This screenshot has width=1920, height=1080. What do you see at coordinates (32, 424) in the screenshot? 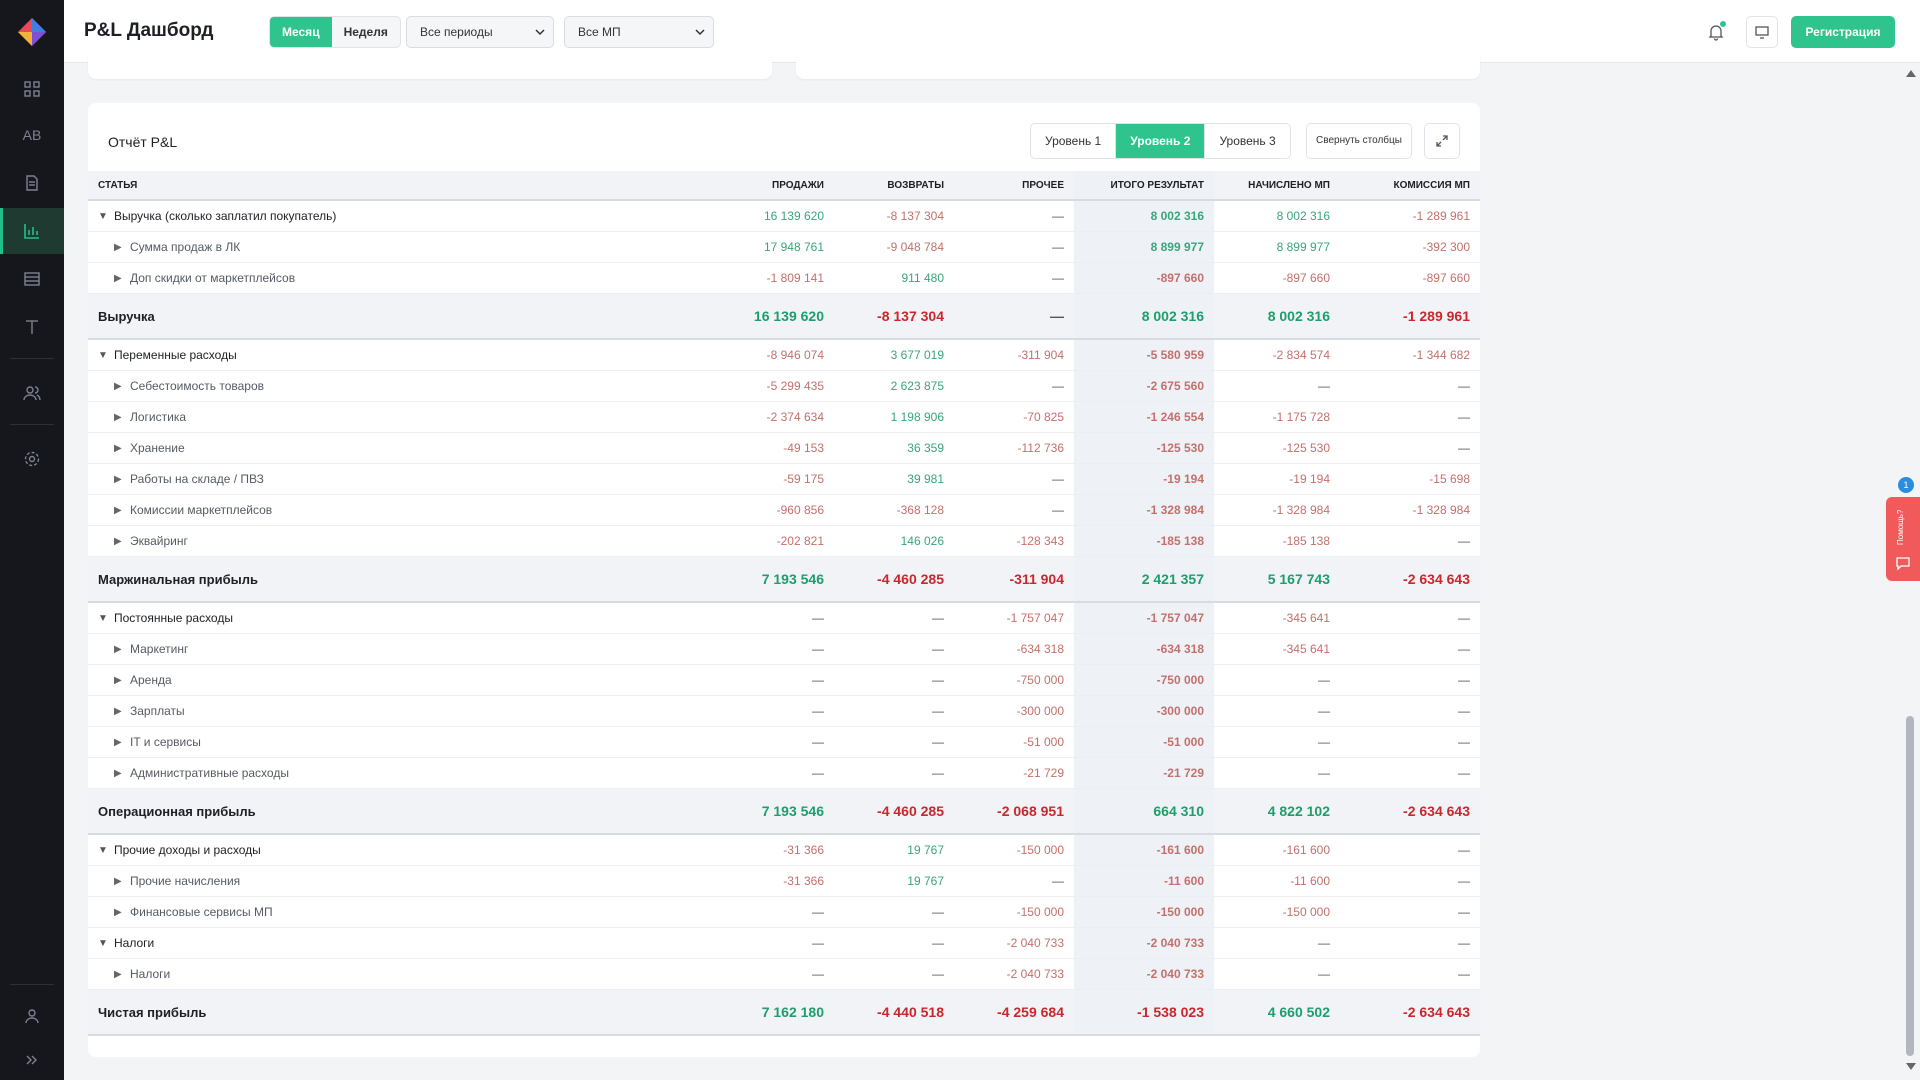
I see `sidebar-divider` at bounding box center [32, 424].